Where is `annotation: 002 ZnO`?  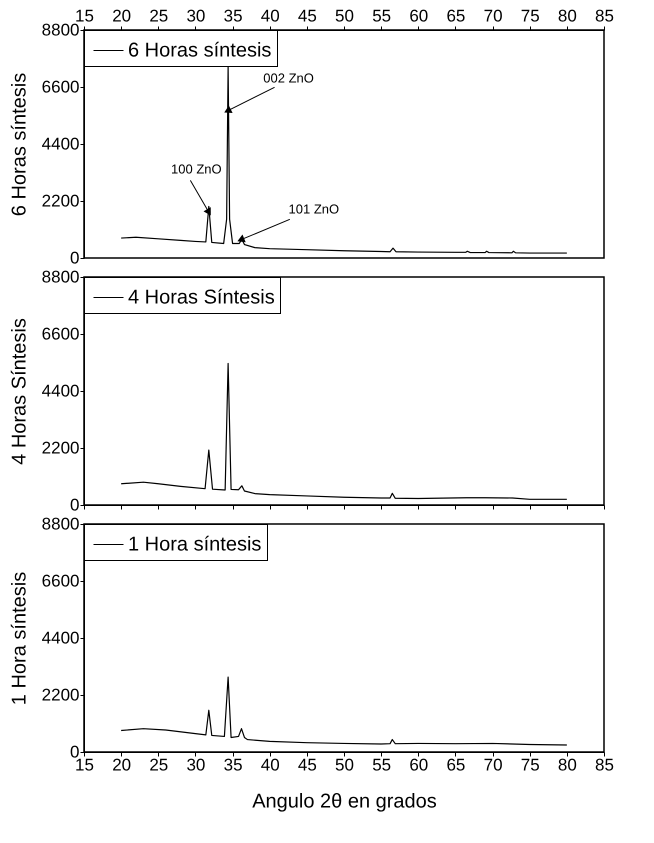 annotation: 002 ZnO is located at coordinates (288, 78).